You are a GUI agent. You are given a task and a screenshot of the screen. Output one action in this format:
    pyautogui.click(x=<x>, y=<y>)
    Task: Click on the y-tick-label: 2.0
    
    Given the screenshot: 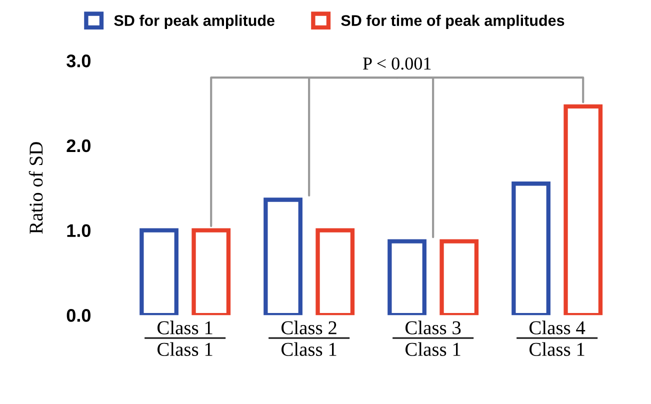 What is the action you would take?
    pyautogui.click(x=78, y=145)
    